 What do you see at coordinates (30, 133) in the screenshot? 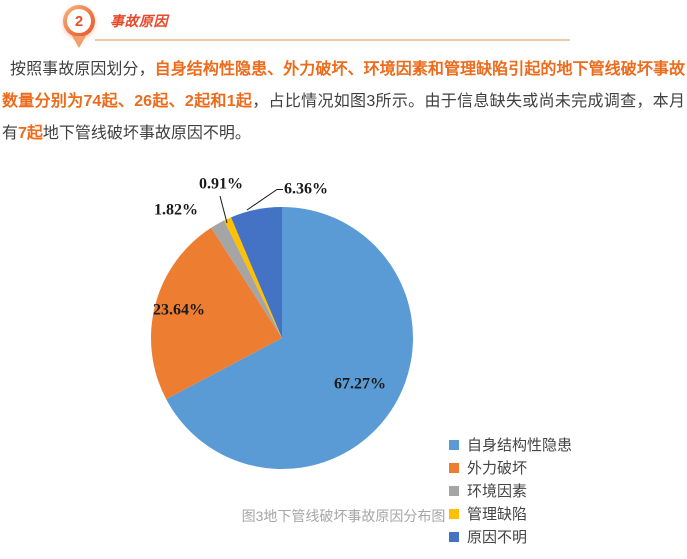
I see `paragraph-highlight: 7起` at bounding box center [30, 133].